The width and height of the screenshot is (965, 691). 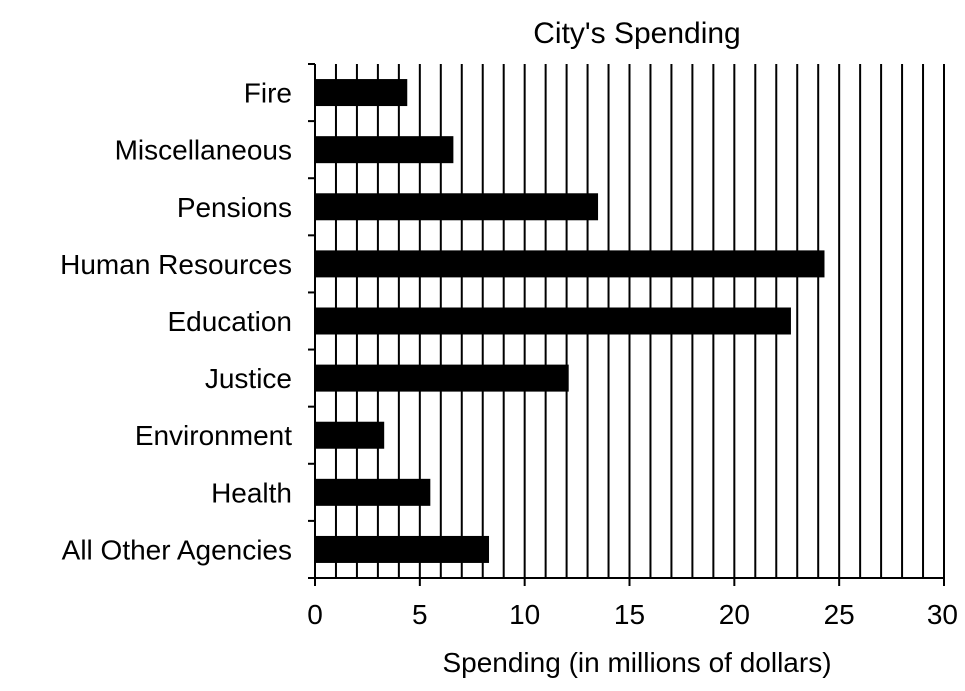 What do you see at coordinates (839, 614) in the screenshot?
I see `x-tick-label: 25` at bounding box center [839, 614].